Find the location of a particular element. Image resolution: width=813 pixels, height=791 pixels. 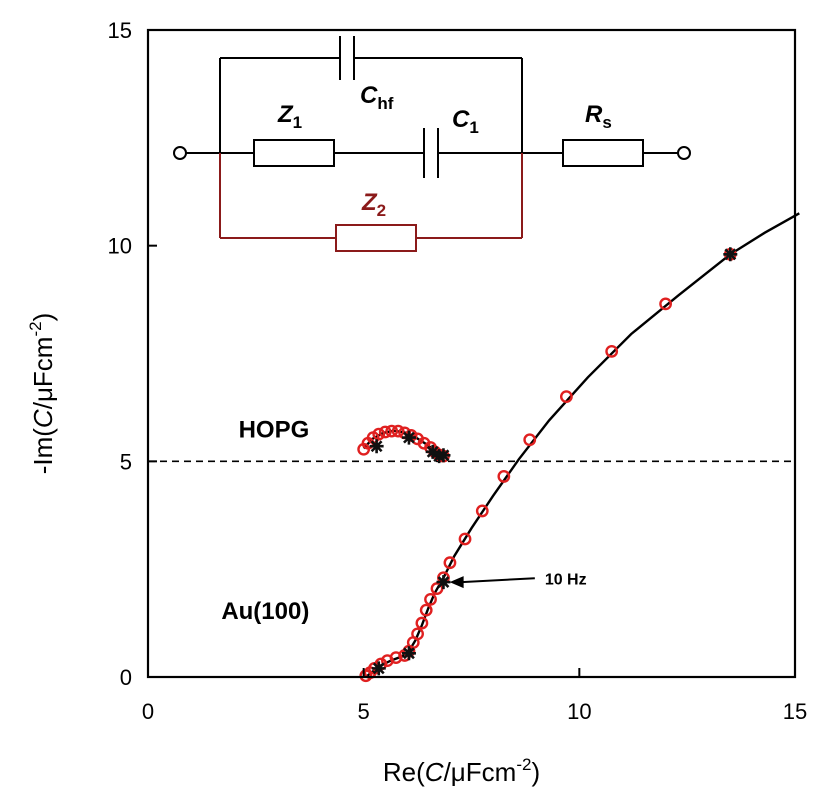

z2-label: Z2 is located at coordinates (373, 204).